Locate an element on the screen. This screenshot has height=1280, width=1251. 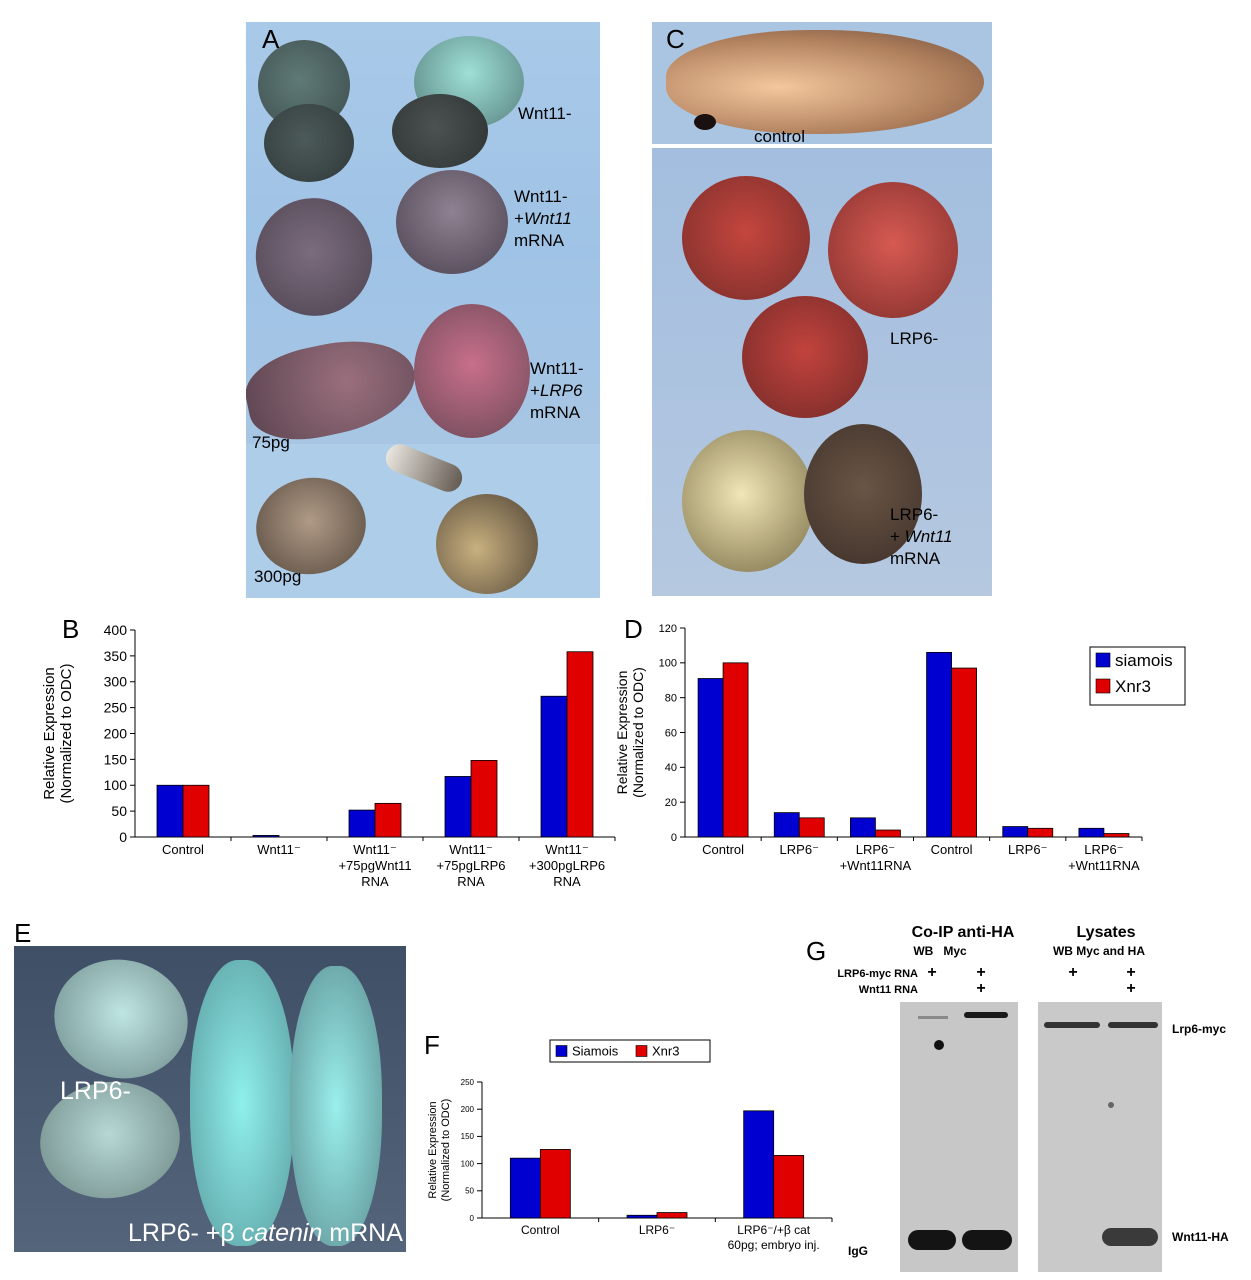
label-wnt11-rescue-lrp6: Wnt11- +LRP6 mRNA is located at coordinates (557, 391).